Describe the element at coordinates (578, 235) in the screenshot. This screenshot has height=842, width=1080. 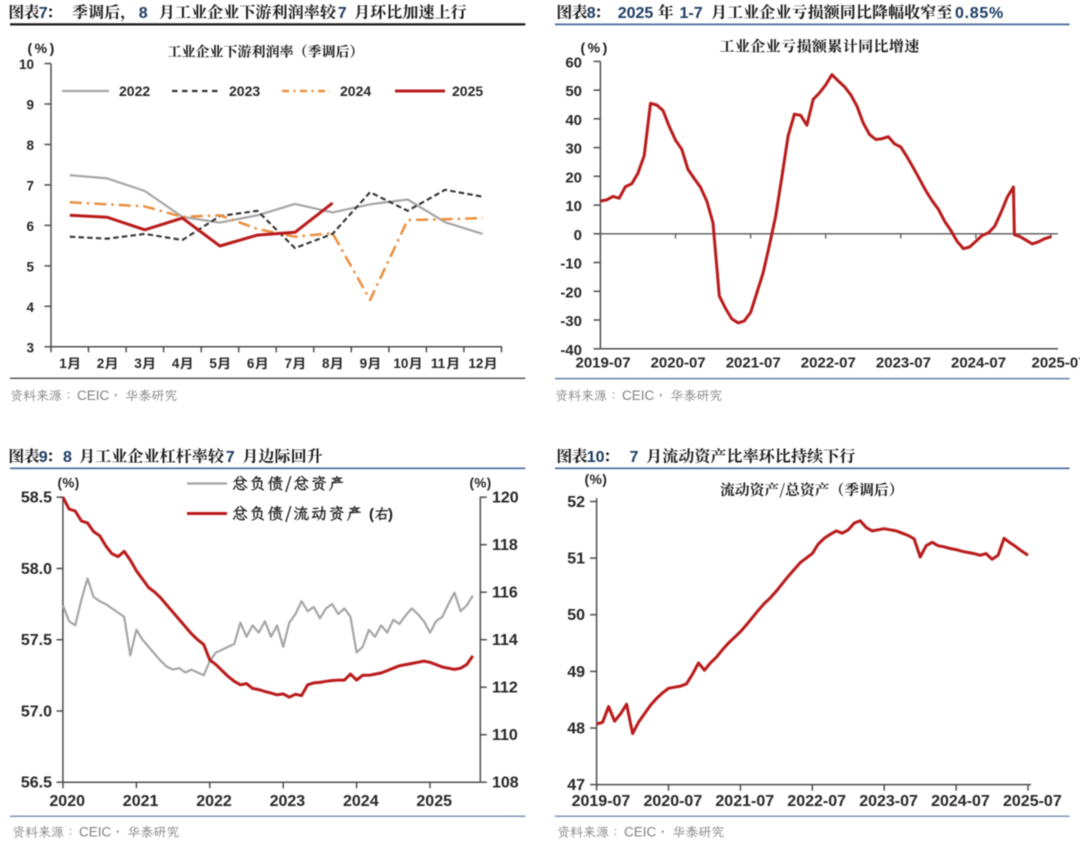
I see `svg-text: 0` at that location.